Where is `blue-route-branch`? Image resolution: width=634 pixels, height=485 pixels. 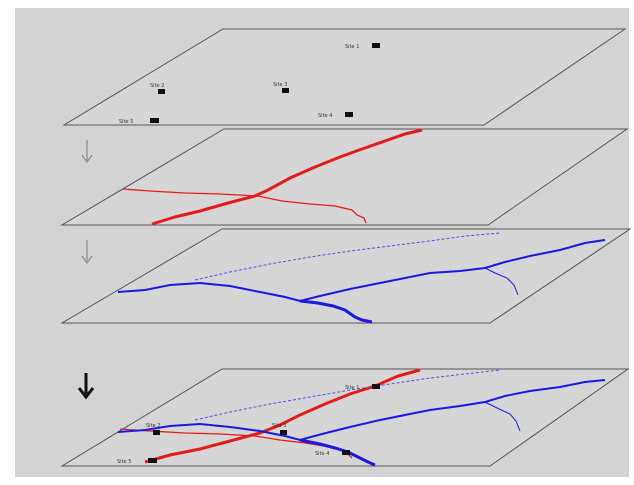 blue-route-branch is located at coordinates (336, 311).